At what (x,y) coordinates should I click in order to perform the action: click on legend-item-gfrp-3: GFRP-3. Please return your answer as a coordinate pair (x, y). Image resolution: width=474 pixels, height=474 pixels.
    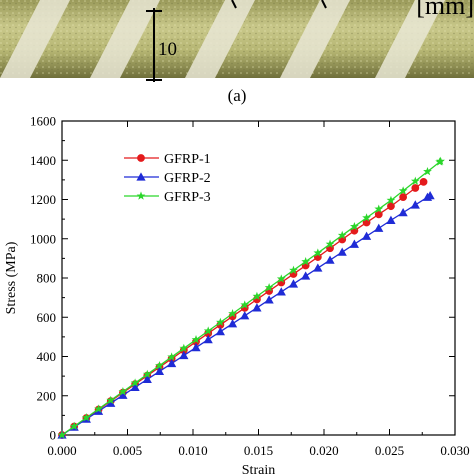
    Looking at the image, I should click on (167, 197).